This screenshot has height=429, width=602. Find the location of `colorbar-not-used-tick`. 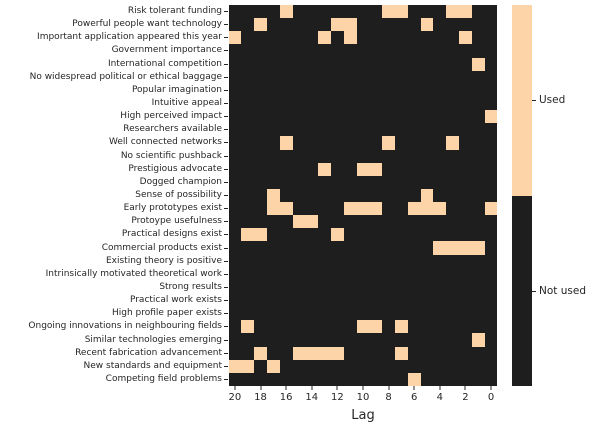

colorbar-not-used-tick is located at coordinates (534, 291).